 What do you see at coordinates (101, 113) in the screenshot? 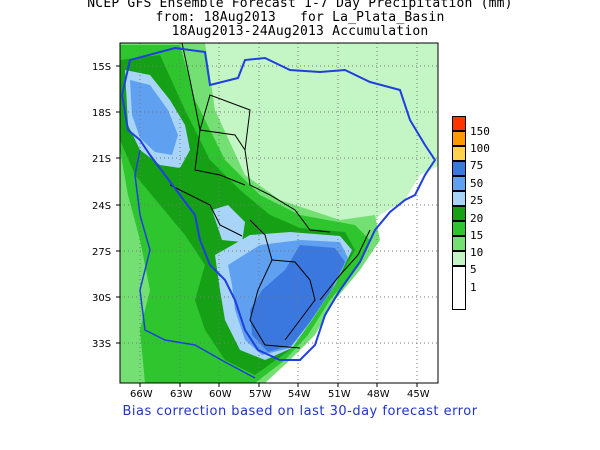
I see `lat-label: 18S` at bounding box center [101, 113].